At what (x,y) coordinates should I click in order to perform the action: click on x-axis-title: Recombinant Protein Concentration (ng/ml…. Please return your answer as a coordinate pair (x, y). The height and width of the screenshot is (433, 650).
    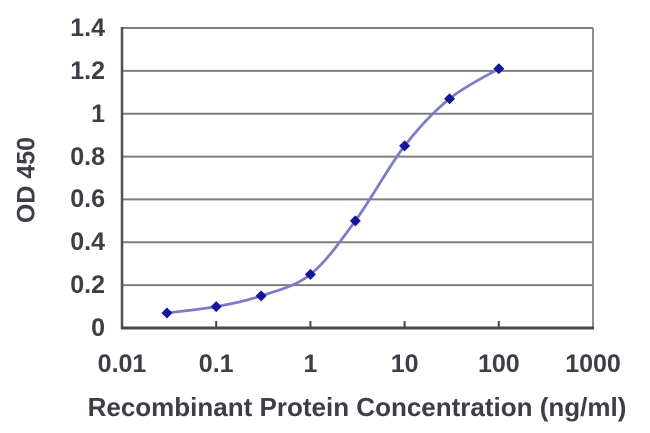
    Looking at the image, I should click on (357, 407).